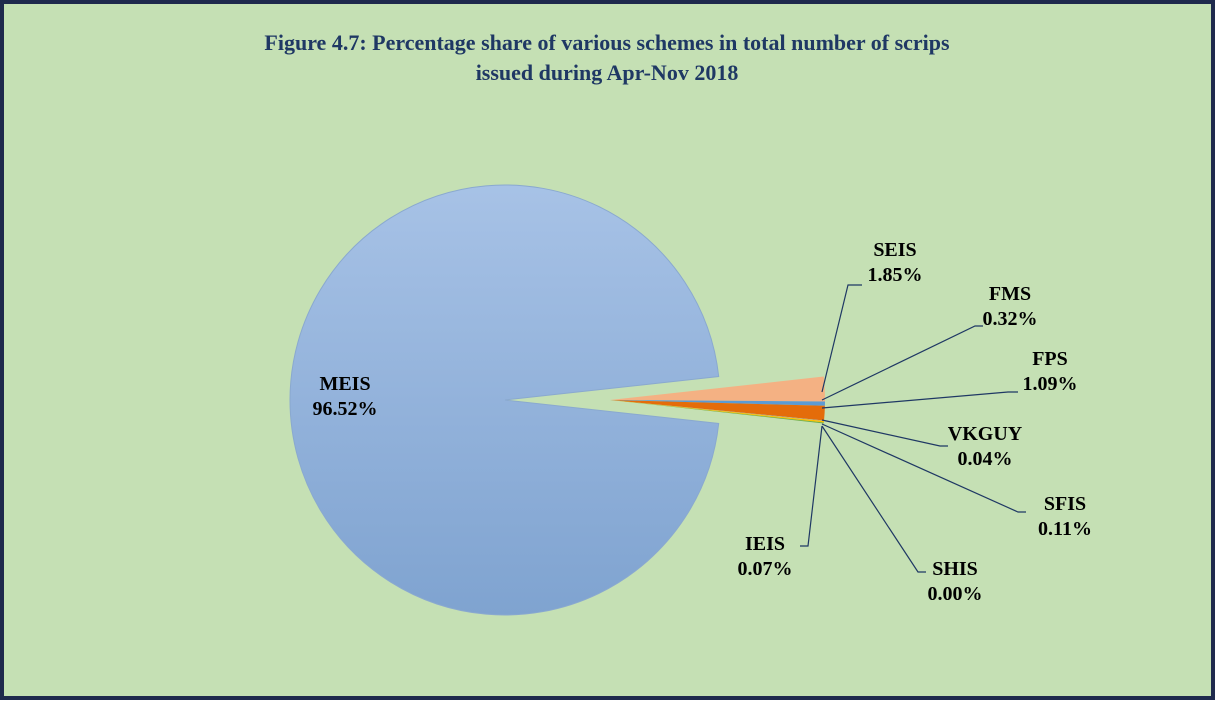 This screenshot has width=1215, height=705. Describe the element at coordinates (894, 250) in the screenshot. I see `slice-label: SEIS` at that location.